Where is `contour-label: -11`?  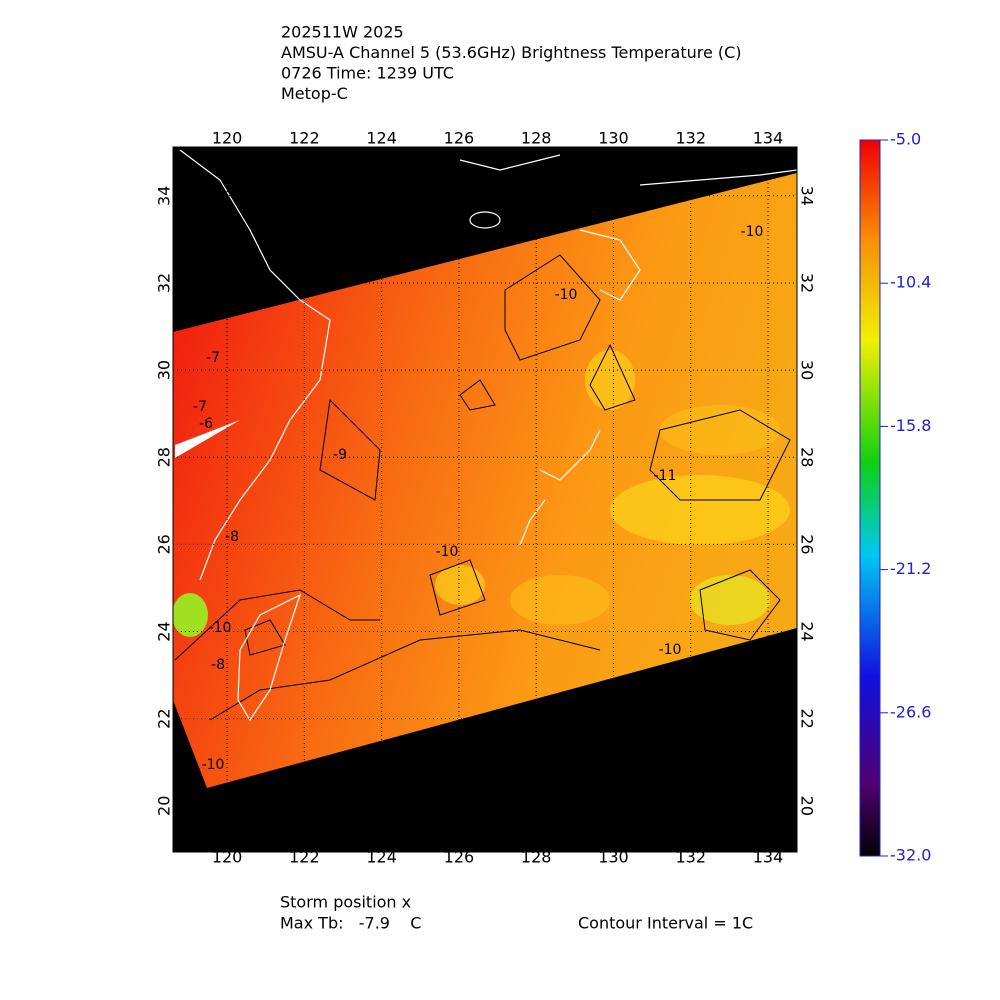
contour-label: -11 is located at coordinates (665, 476).